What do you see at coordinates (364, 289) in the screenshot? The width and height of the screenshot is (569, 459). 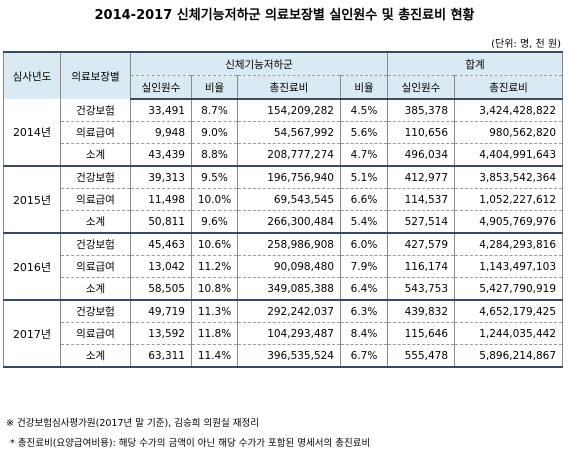 I see `cost-ratio-cell: 6.4%` at bounding box center [364, 289].